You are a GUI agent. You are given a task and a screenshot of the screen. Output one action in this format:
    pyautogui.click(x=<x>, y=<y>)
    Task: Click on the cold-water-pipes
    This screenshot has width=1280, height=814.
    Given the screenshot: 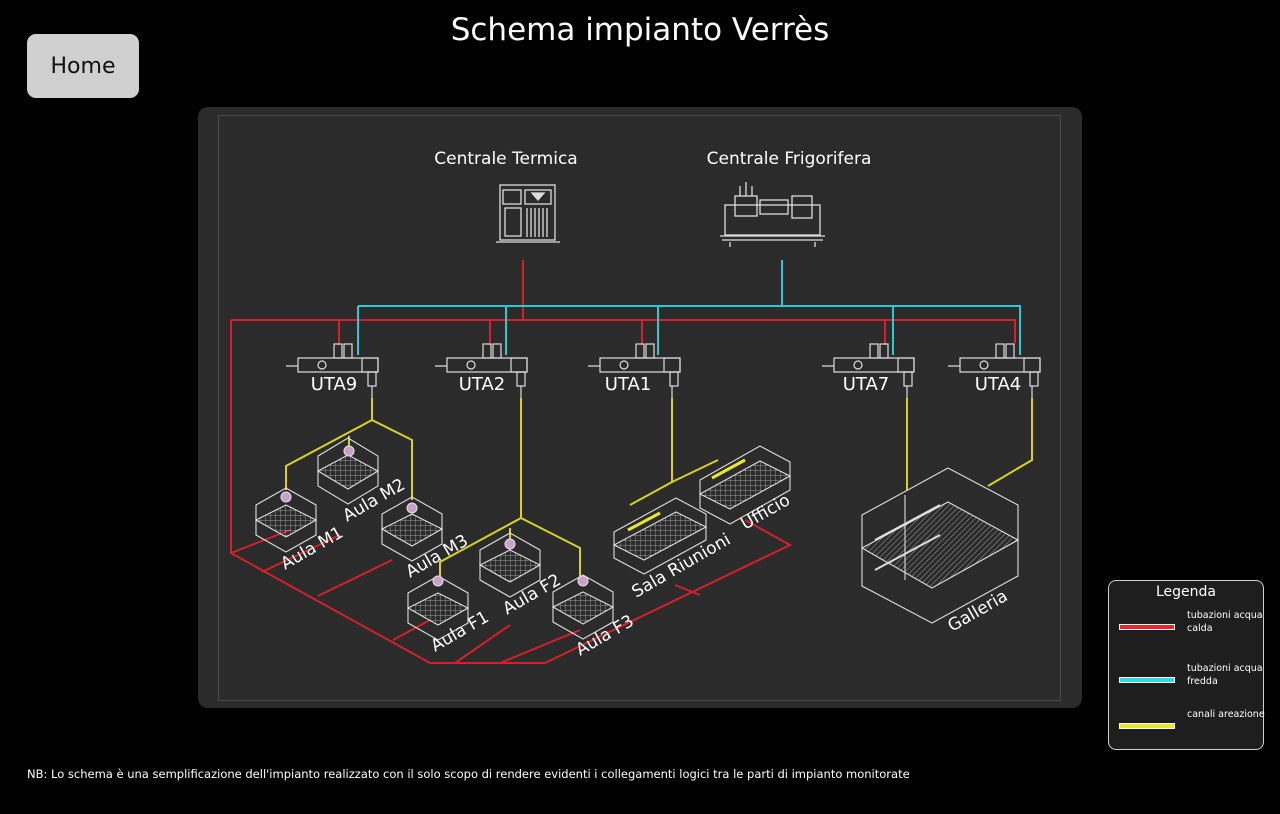 What is the action you would take?
    pyautogui.click(x=689, y=307)
    